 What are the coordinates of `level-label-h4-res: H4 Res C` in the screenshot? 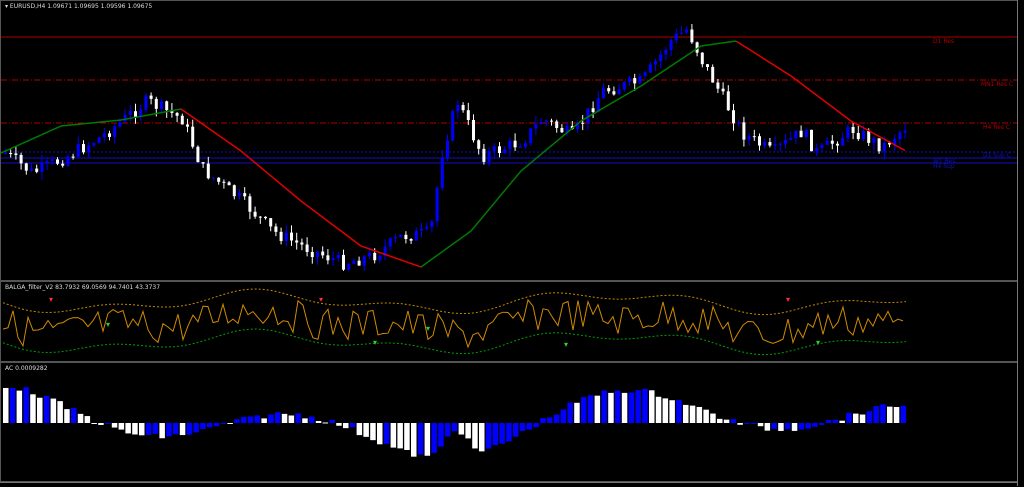 It's located at (997, 127).